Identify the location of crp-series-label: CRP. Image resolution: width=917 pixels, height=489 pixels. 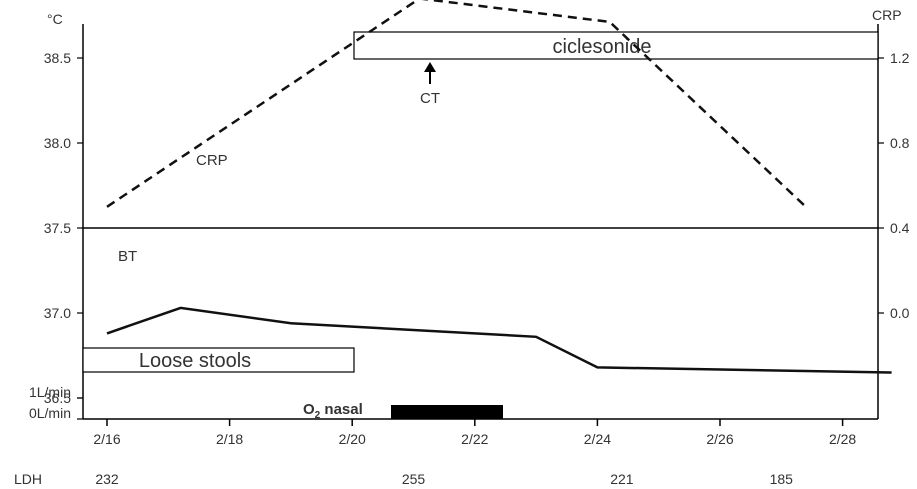
(212, 160).